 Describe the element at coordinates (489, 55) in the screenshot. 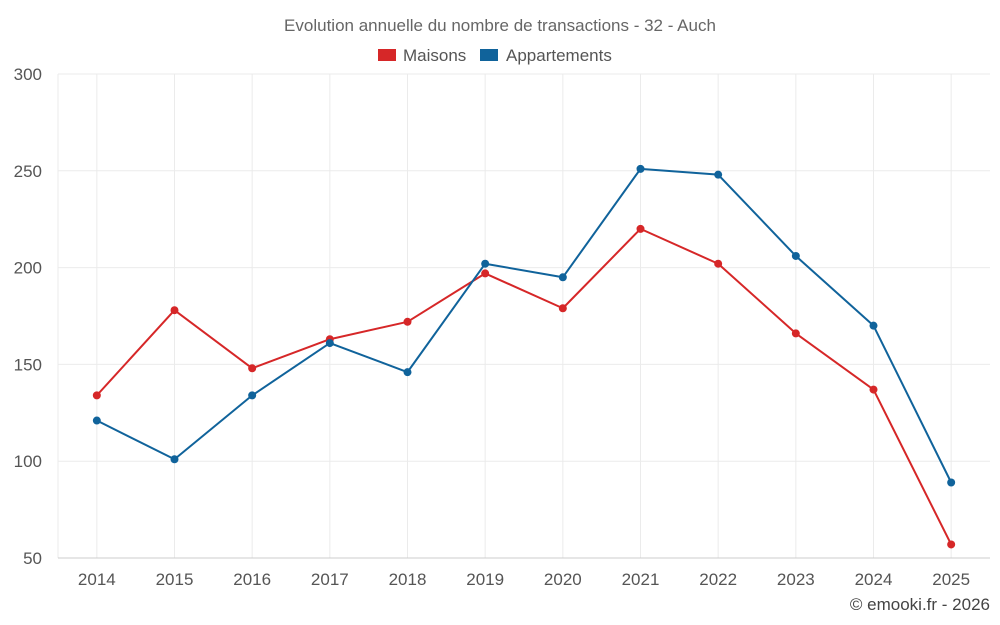

I see `legend-swatch-appartements` at that location.